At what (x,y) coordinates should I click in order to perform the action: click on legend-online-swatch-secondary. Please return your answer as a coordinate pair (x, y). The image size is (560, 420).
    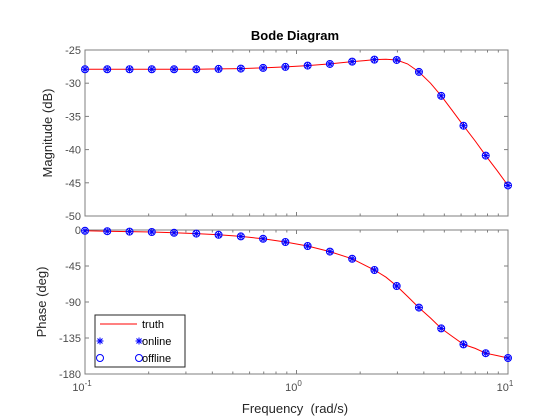
    Looking at the image, I should click on (139, 341).